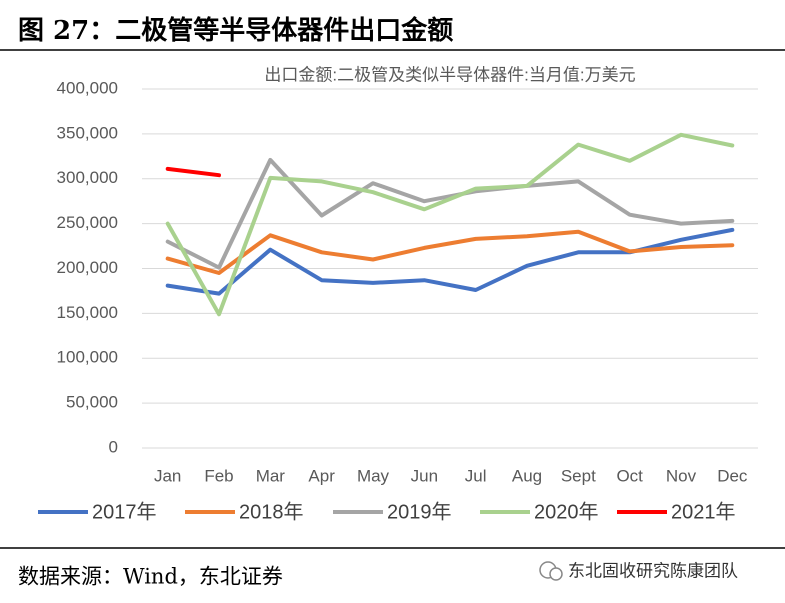 The height and width of the screenshot is (603, 785). Describe the element at coordinates (681, 475) in the screenshot. I see `x-tick-label: Nov` at that location.